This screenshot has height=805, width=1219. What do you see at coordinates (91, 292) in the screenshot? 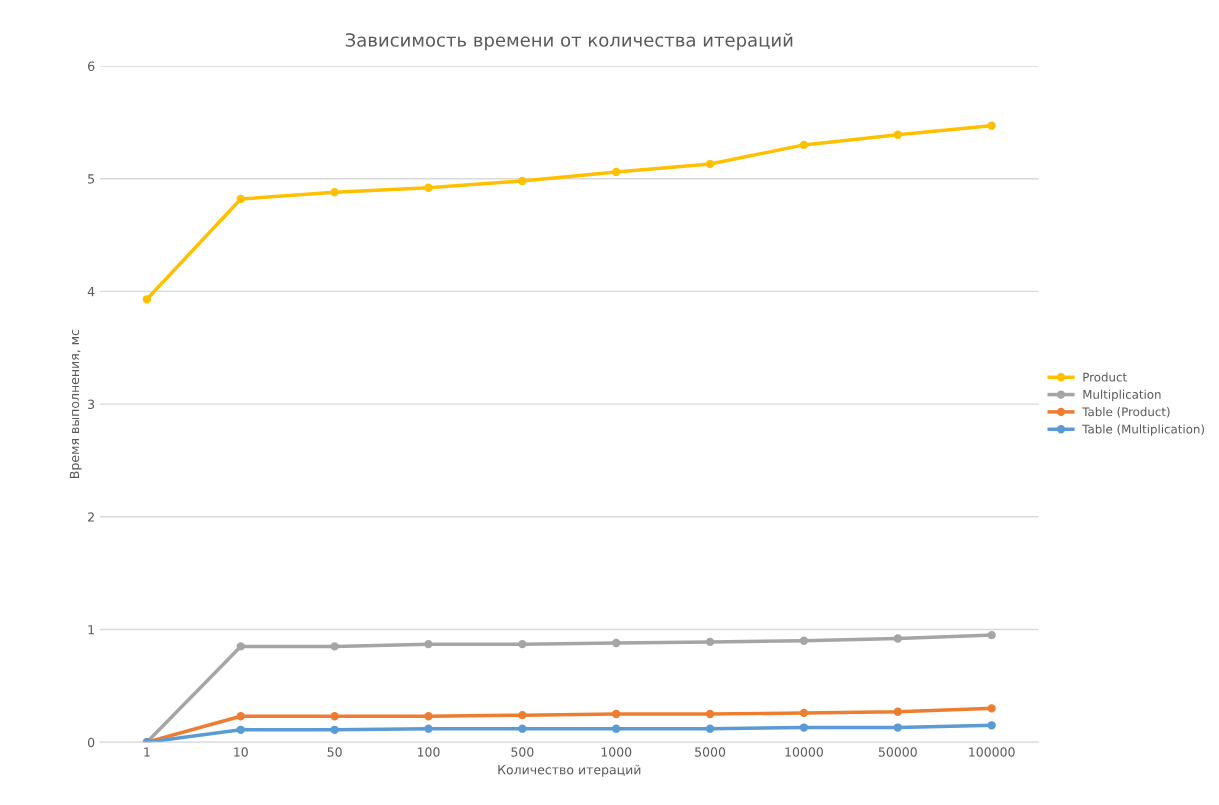
I see `y-tick-label: 4` at bounding box center [91, 292].